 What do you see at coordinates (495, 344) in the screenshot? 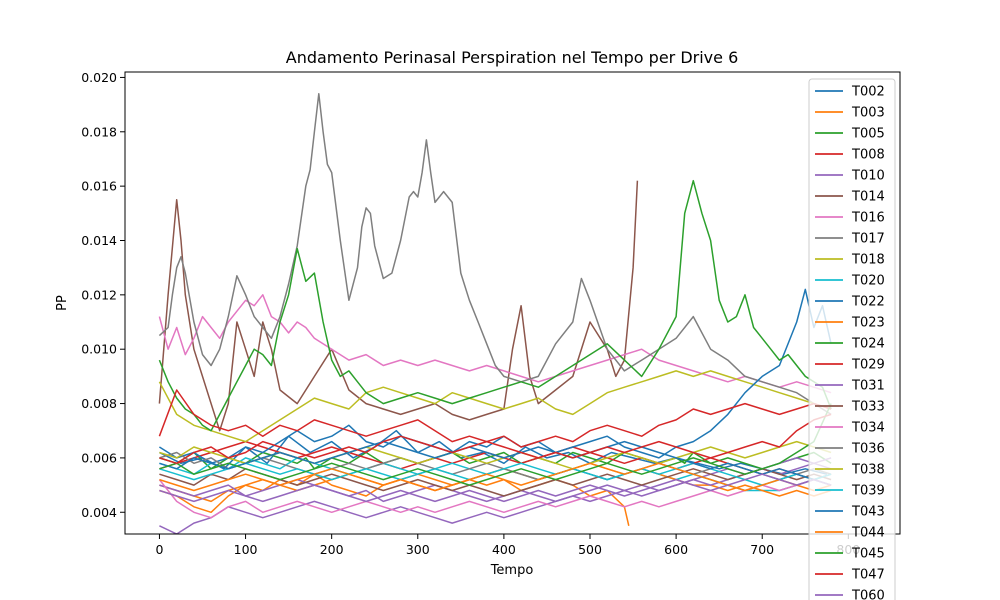
I see `series-line-t016` at bounding box center [495, 344].